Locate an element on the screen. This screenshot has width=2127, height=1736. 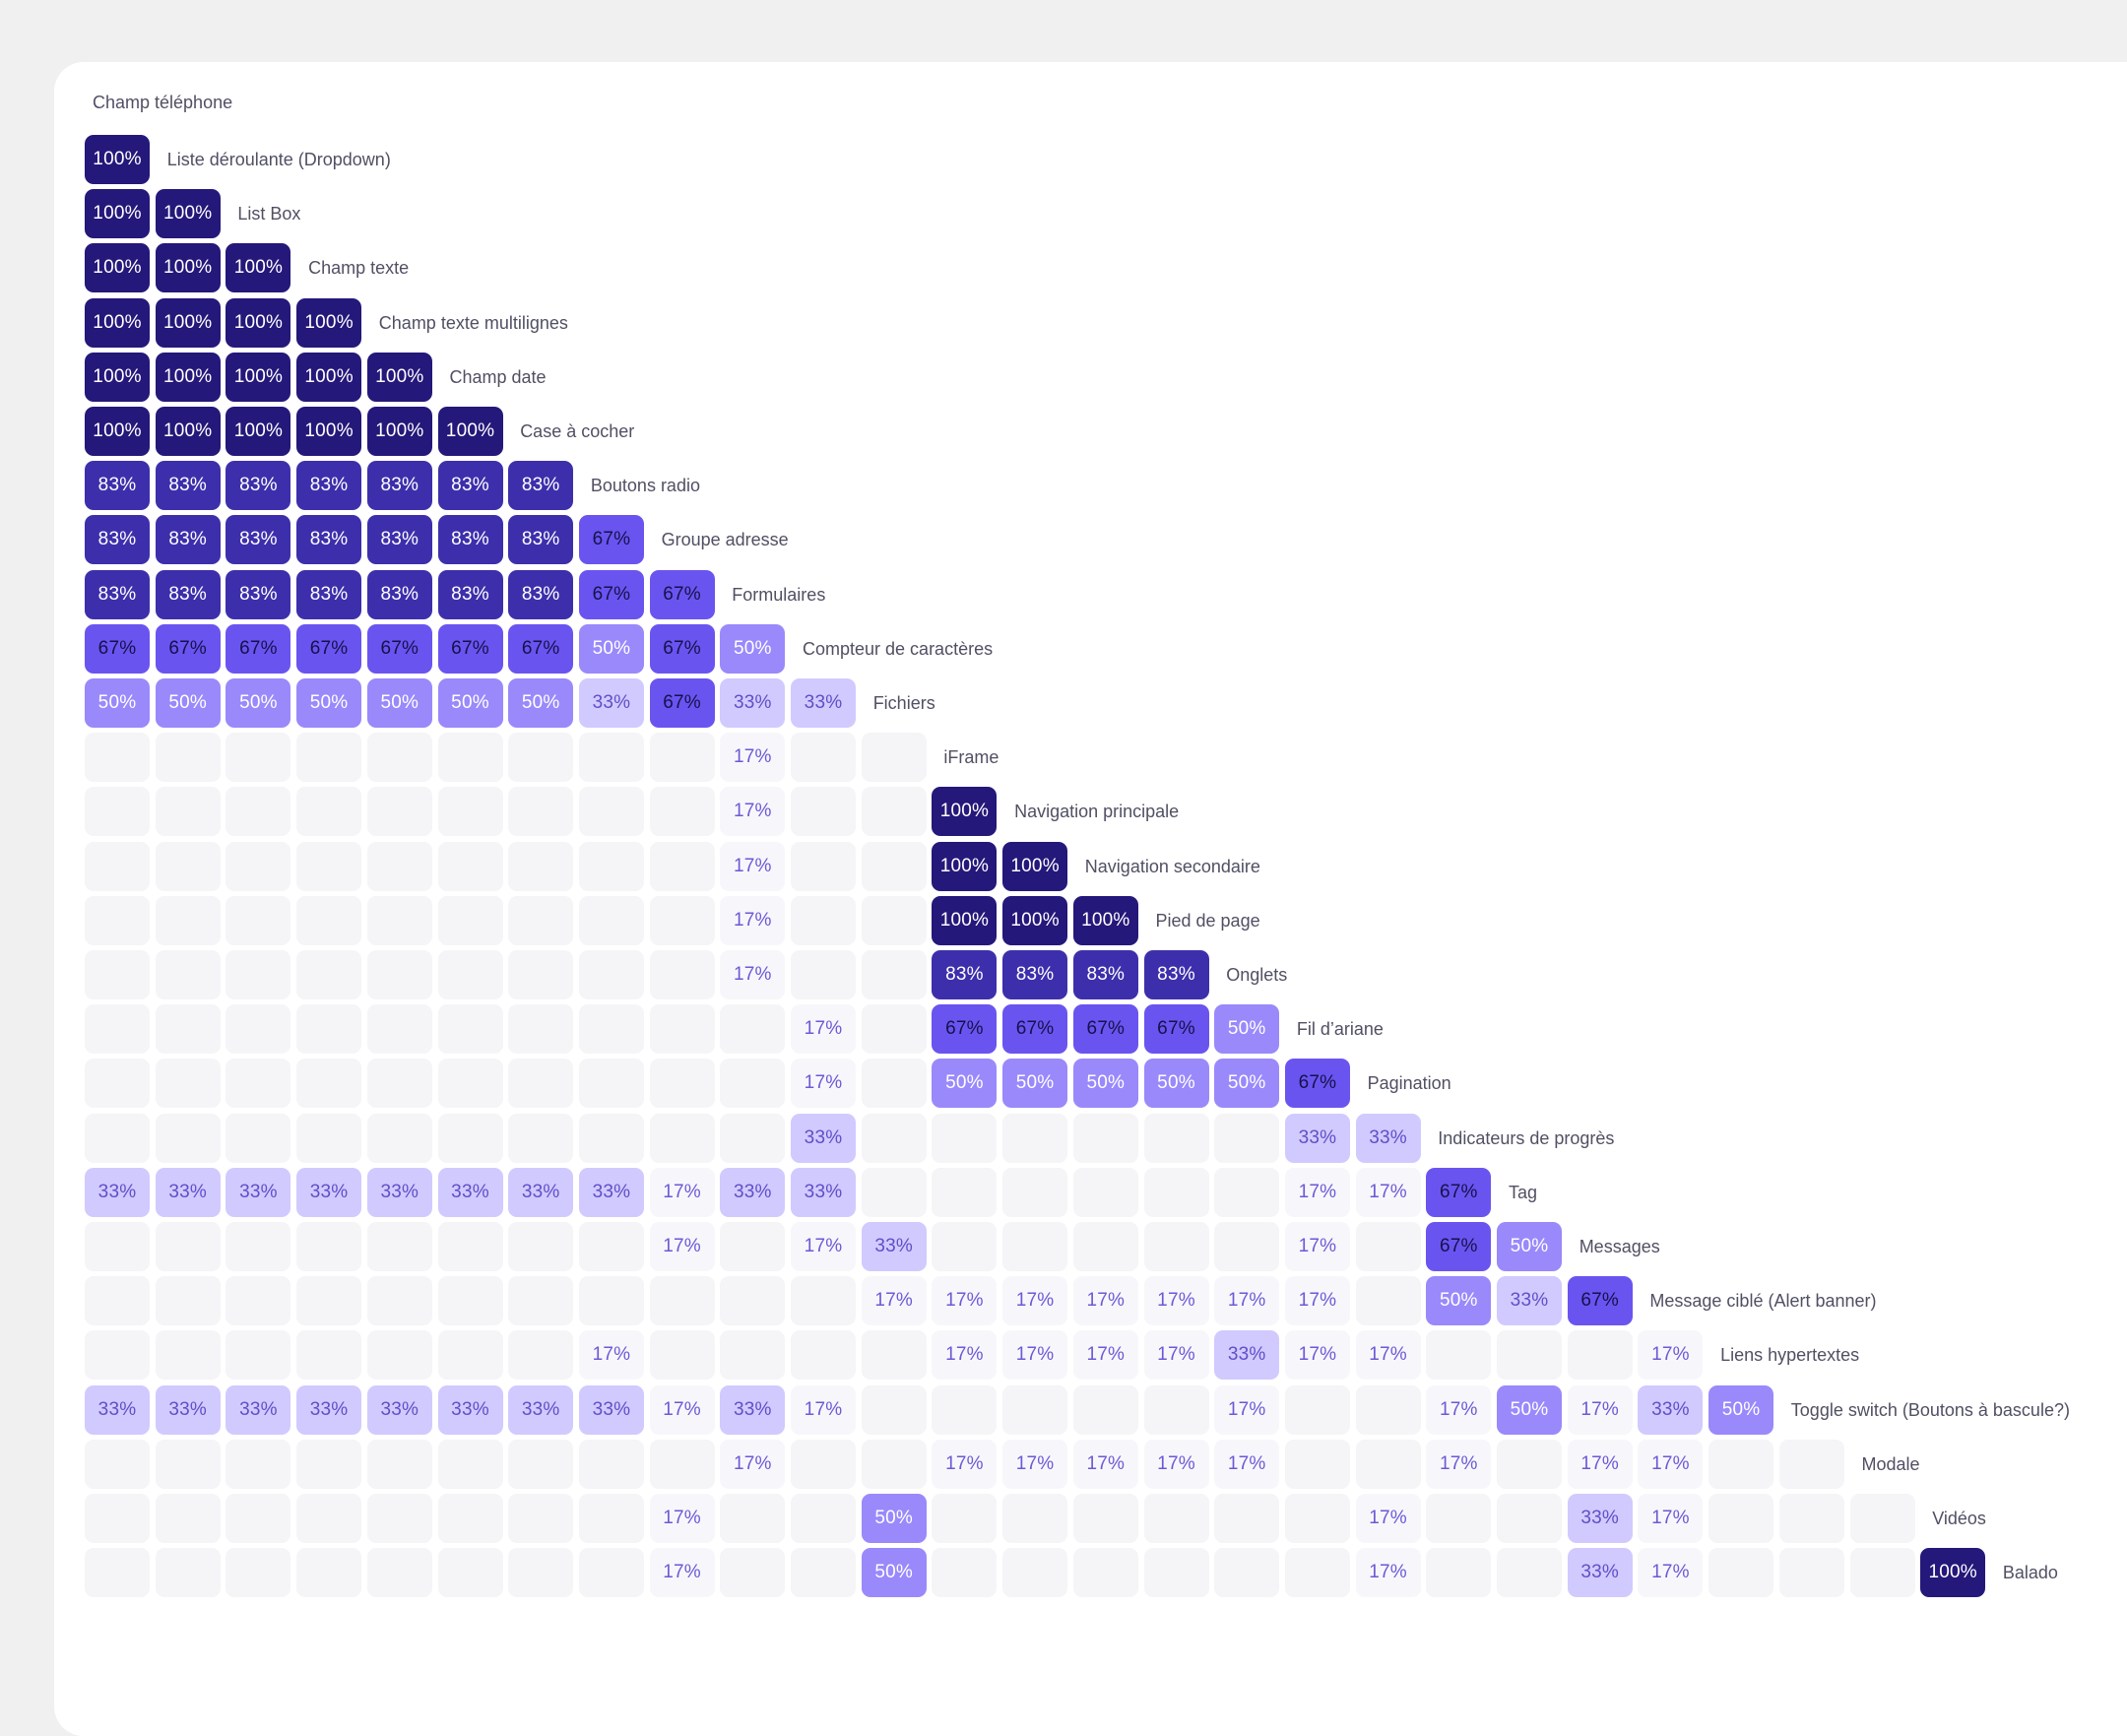
row-label: Boutons radio is located at coordinates (645, 486).